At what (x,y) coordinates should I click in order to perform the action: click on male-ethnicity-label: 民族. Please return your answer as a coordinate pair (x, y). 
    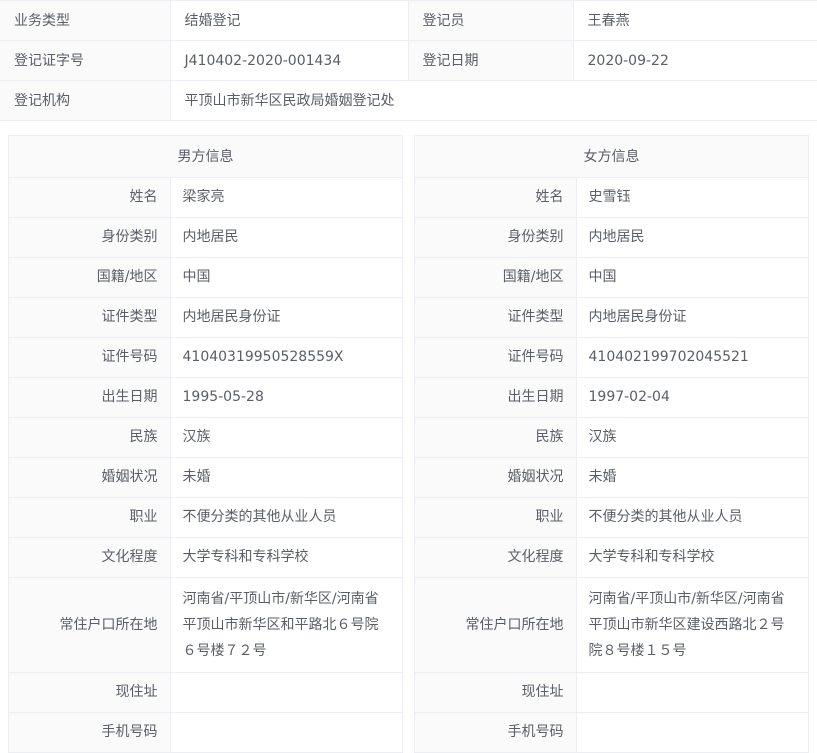
    Looking at the image, I should click on (90, 437).